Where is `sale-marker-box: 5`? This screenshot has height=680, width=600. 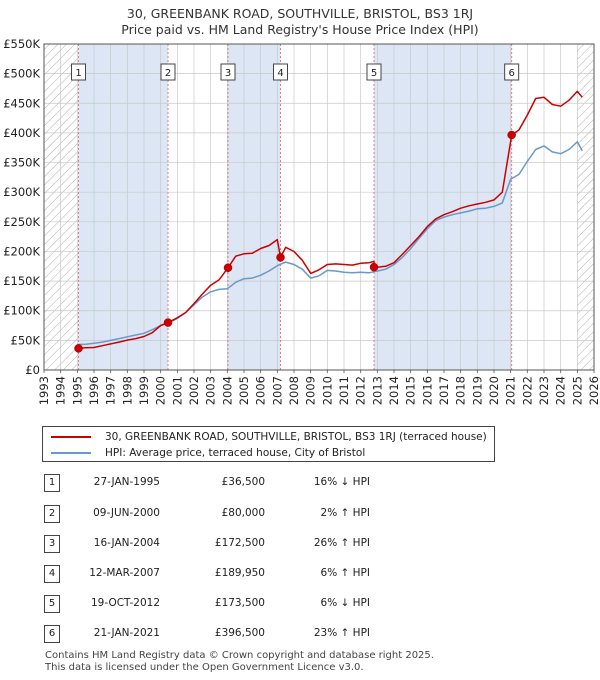 sale-marker-box: 5 is located at coordinates (374, 72).